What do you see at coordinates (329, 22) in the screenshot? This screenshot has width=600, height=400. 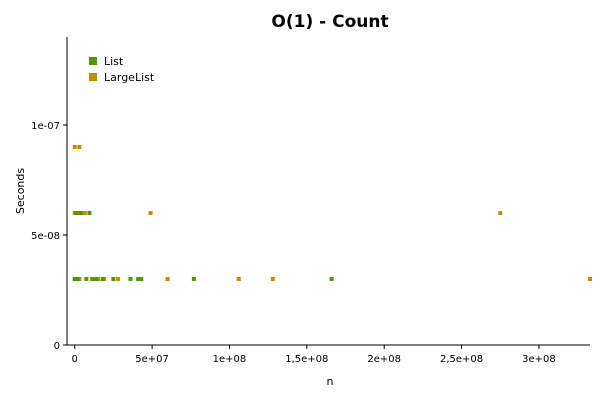 I see `chart-title: O(1) - Count` at bounding box center [329, 22].